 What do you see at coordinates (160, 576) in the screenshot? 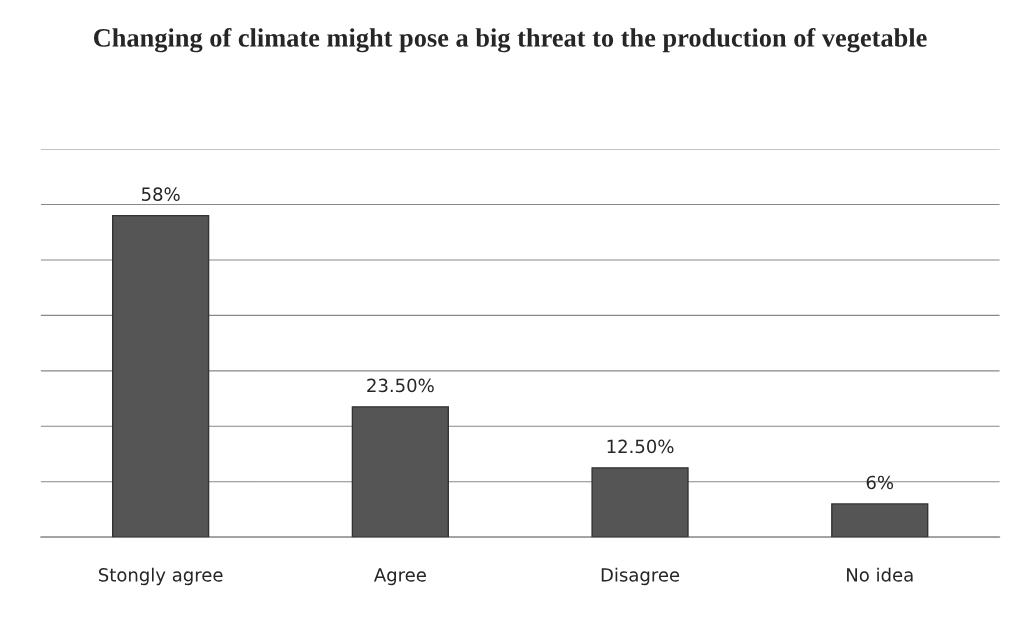
I see `x-tick-label: Stongly agree` at bounding box center [160, 576].